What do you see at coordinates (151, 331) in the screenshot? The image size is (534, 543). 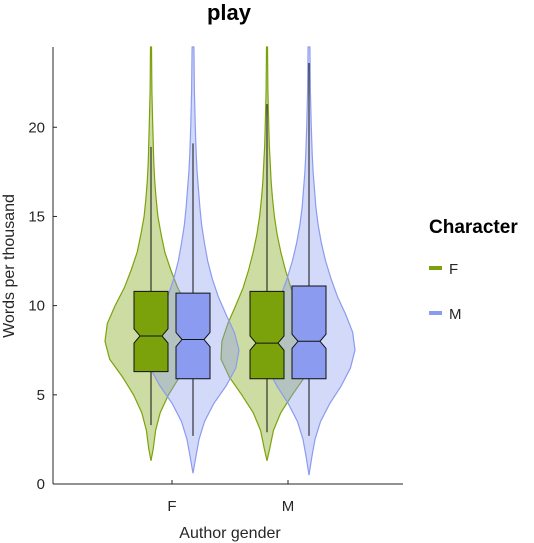 I see `box-f-f` at bounding box center [151, 331].